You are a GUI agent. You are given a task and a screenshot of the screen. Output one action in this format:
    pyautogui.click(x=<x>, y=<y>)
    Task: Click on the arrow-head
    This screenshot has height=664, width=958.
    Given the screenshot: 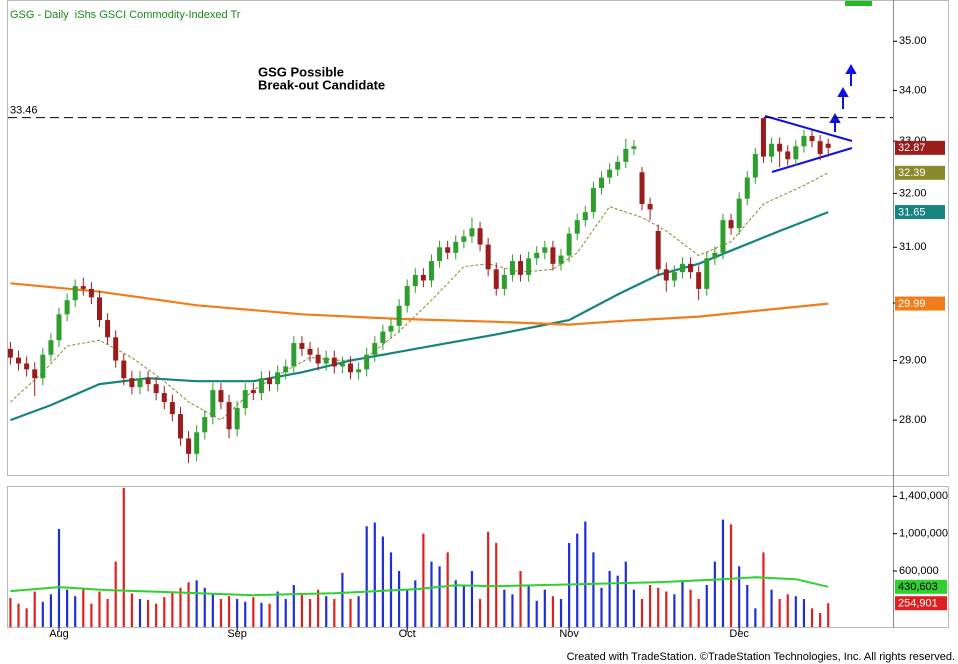 What is the action you would take?
    pyautogui.click(x=843, y=91)
    